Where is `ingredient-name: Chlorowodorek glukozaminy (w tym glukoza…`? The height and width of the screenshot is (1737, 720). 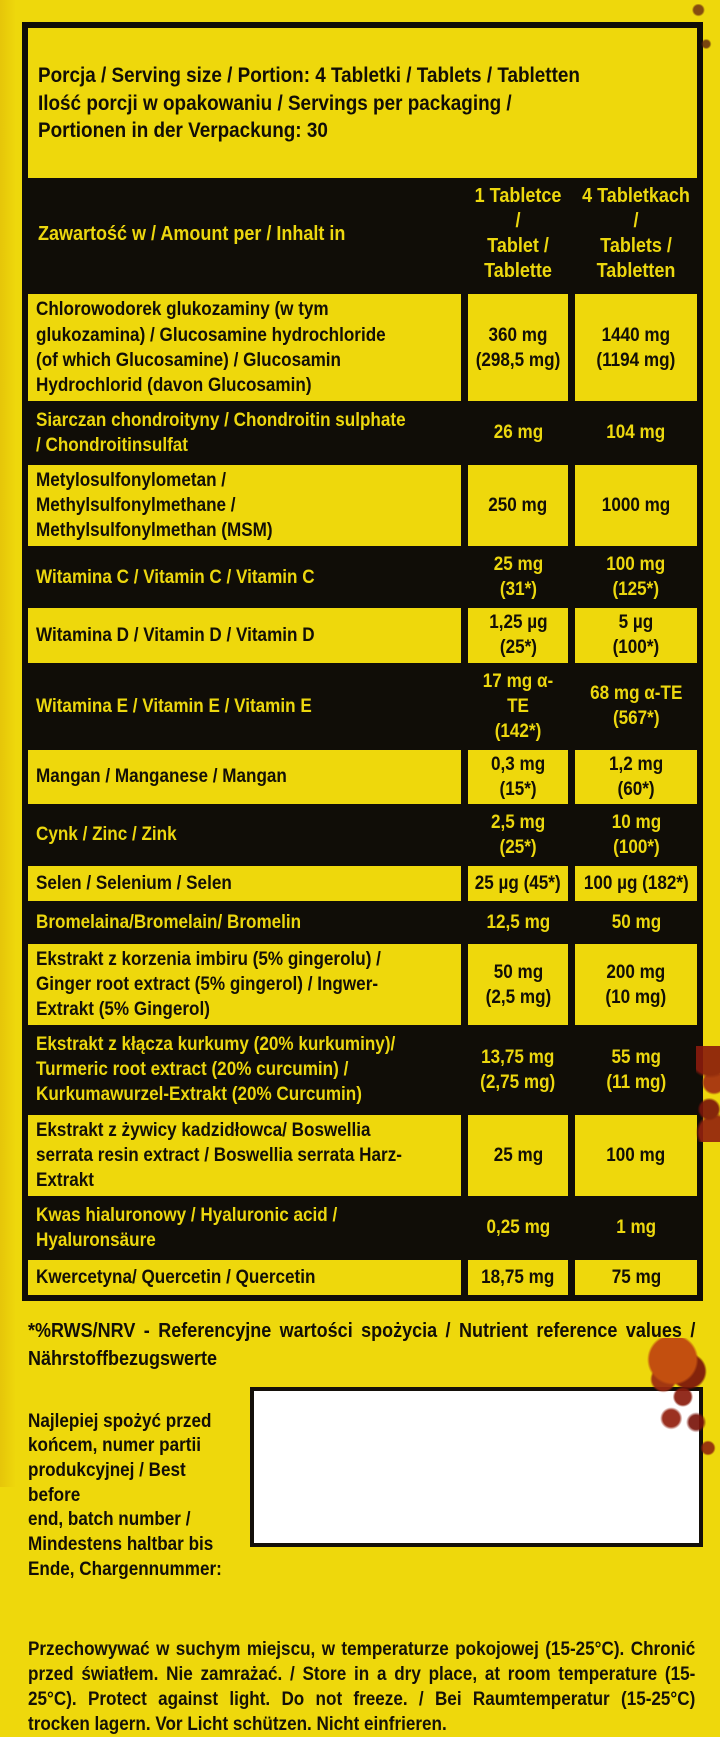 ingredient-name: Chlorowodorek glukozaminy (w tym glukoza… is located at coordinates (244, 347).